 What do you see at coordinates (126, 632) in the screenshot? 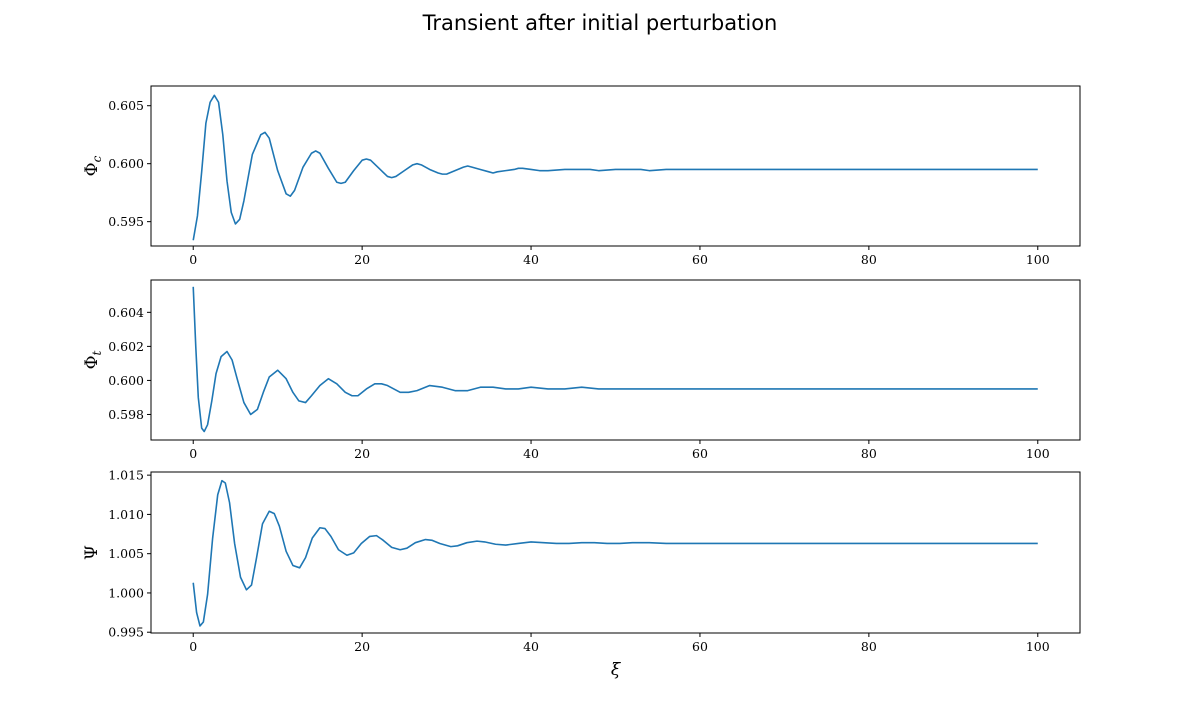
I see `chart2-ytick-label-0: 0.995` at bounding box center [126, 632].